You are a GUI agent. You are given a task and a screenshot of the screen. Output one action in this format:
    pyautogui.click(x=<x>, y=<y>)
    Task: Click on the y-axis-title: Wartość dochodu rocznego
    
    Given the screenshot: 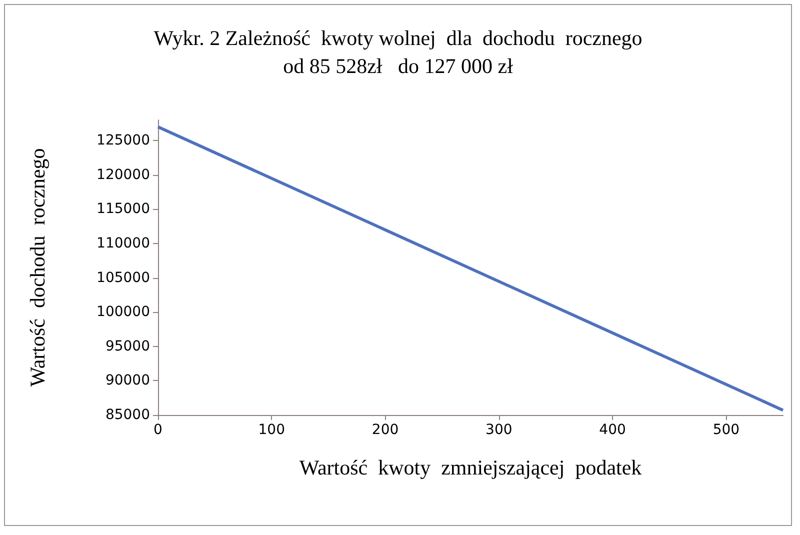 What is the action you would take?
    pyautogui.click(x=38, y=267)
    